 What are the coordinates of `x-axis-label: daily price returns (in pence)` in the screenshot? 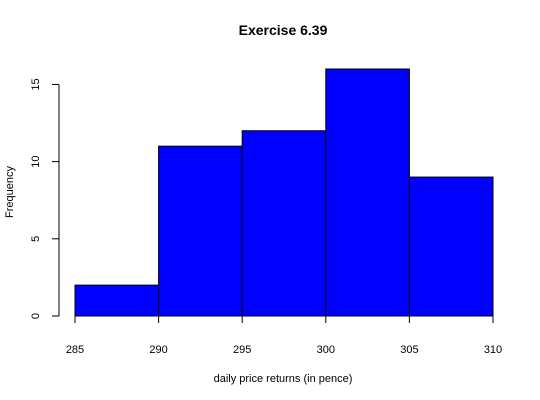 It's located at (283, 379).